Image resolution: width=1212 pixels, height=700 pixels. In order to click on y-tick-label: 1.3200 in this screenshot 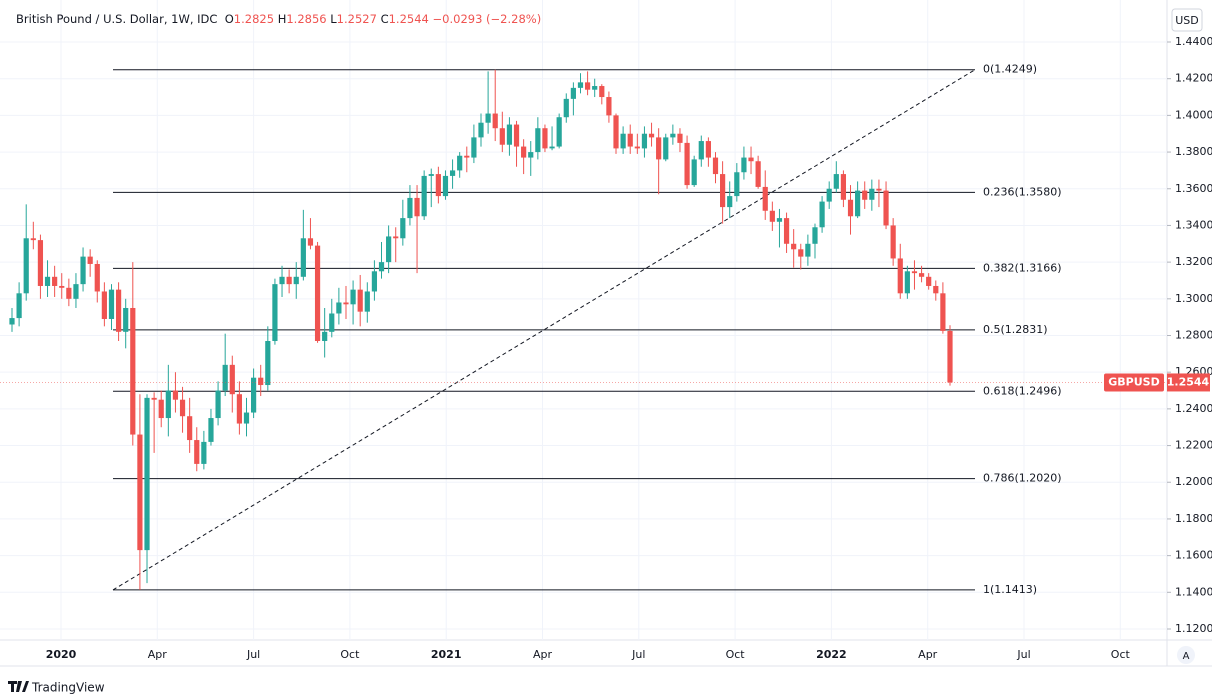, I will do `click(1193, 261)`.